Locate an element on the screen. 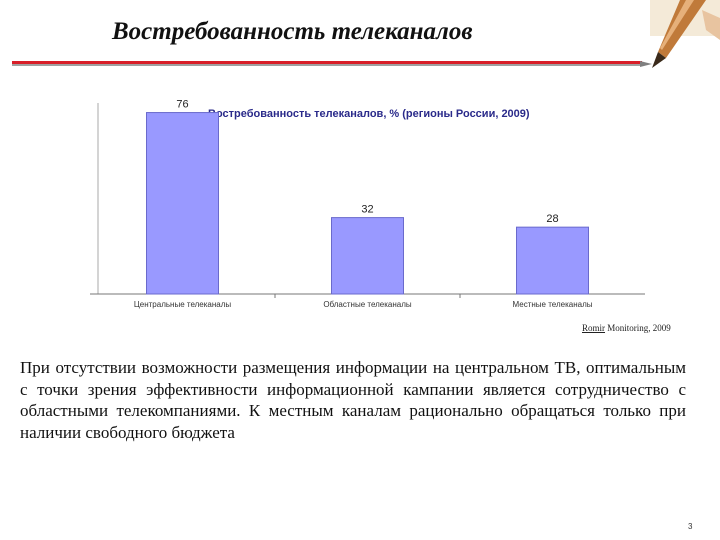 This screenshot has height=540, width=720. category-label-3: Местные телеканалы is located at coordinates (553, 304).